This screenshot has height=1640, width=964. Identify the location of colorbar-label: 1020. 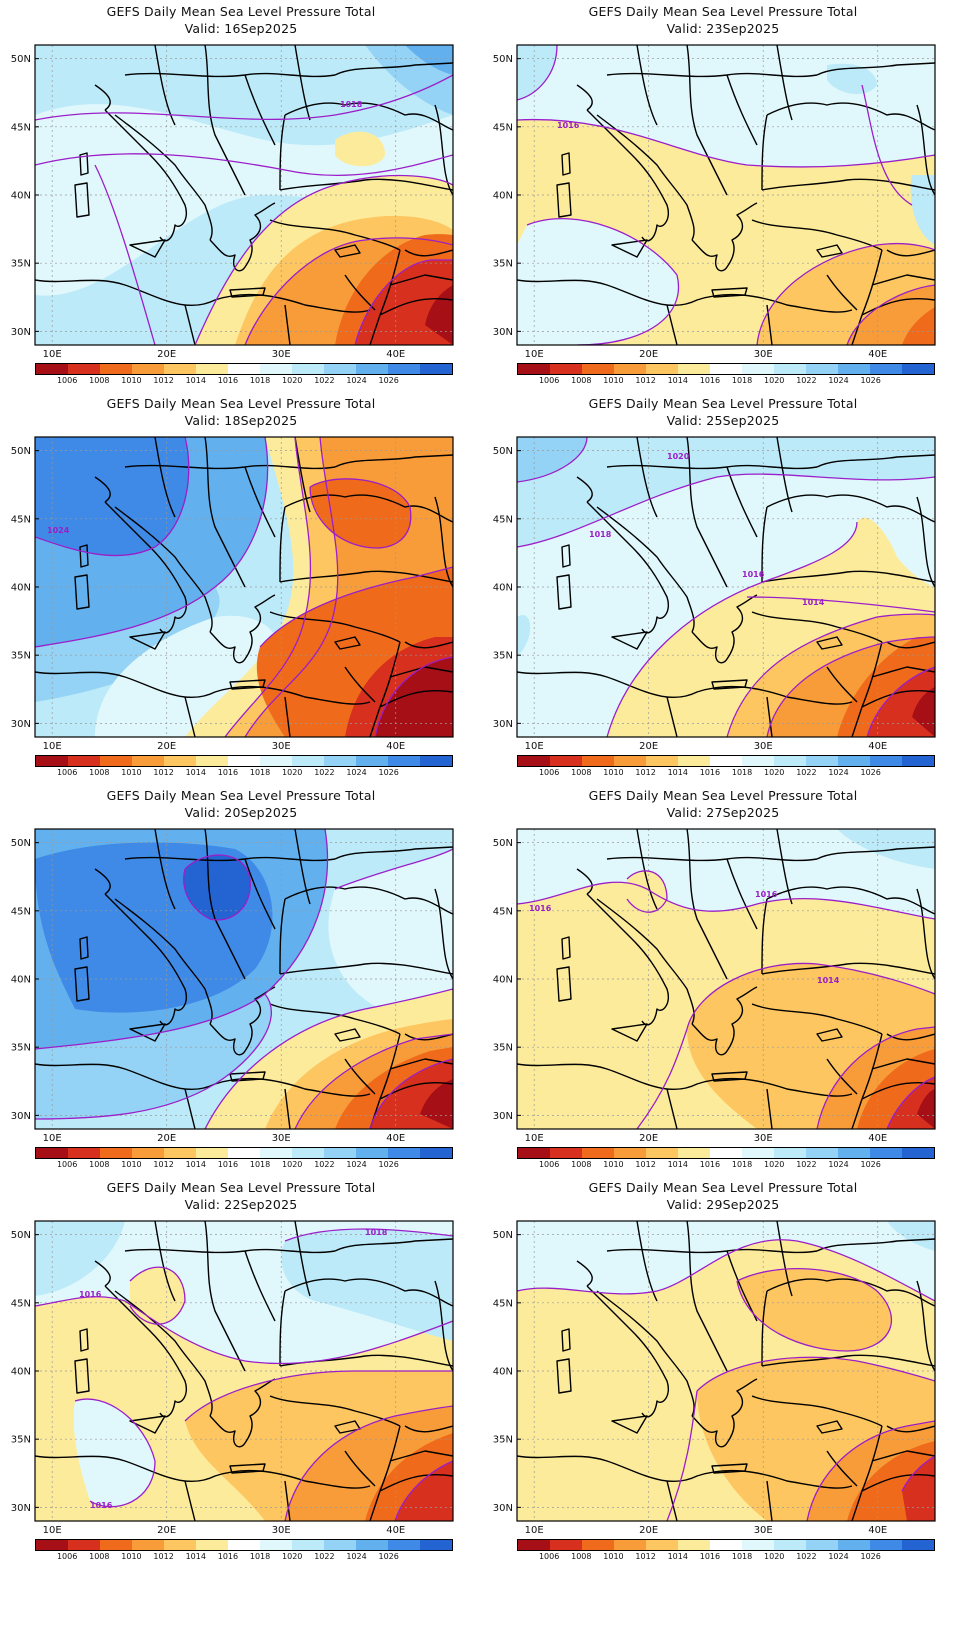
(774, 1164).